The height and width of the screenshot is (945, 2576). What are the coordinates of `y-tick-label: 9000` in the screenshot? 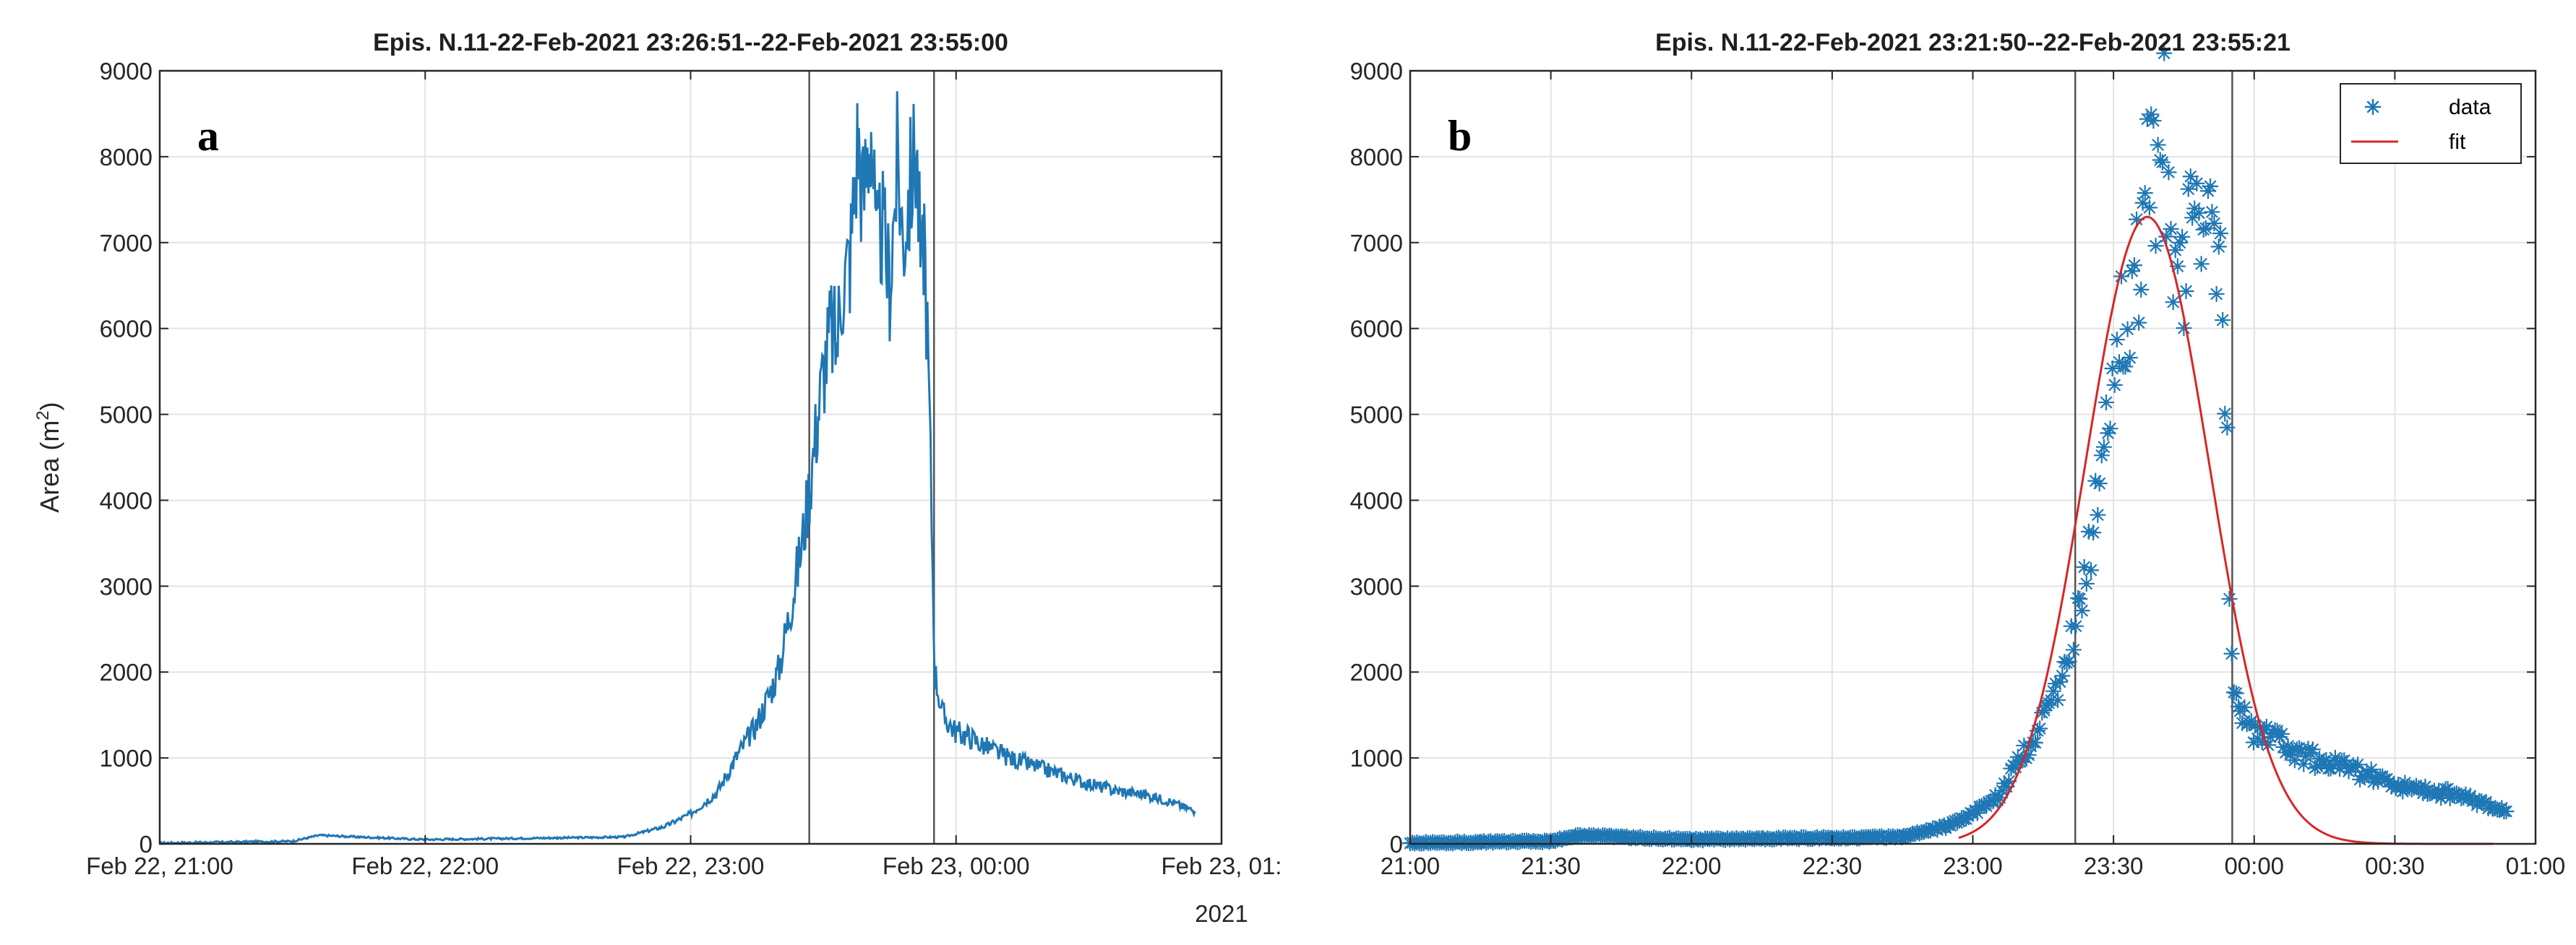 It's located at (127, 71).